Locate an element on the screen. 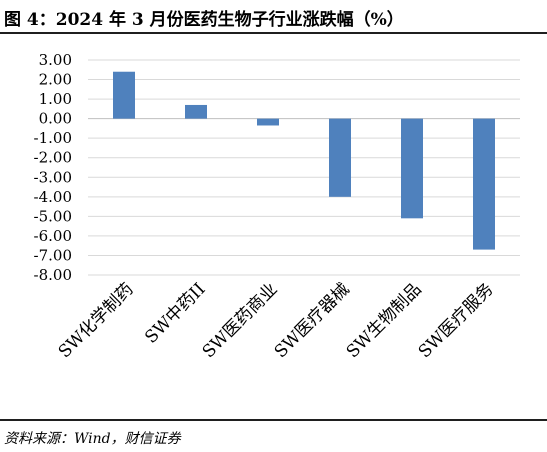  y-tick-label: 2.00 is located at coordinates (55, 80).